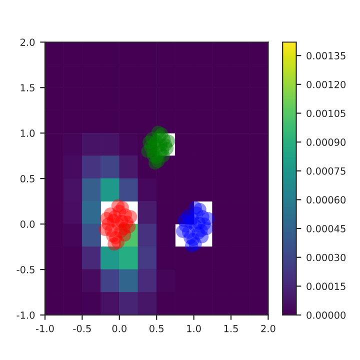 The image size is (360, 360). What do you see at coordinates (45, 328) in the screenshot?
I see `x-tick-label: -1.0` at bounding box center [45, 328].